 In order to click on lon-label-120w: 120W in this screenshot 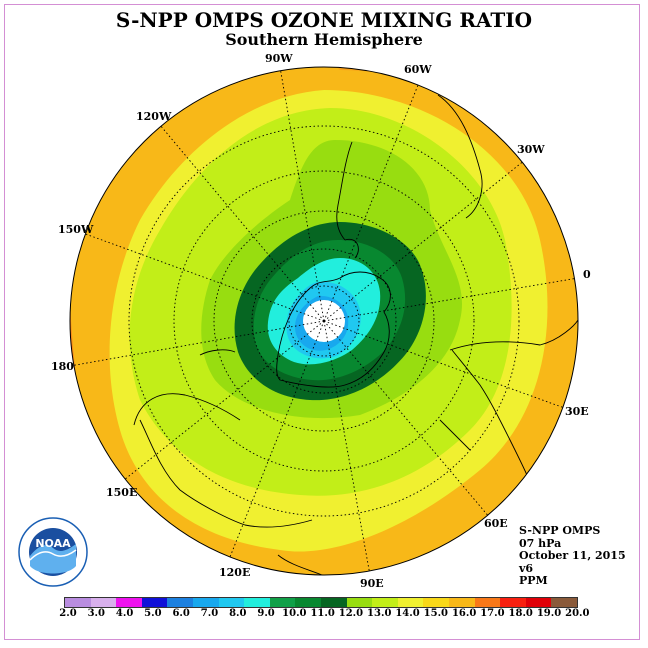, I will do `click(154, 116)`.